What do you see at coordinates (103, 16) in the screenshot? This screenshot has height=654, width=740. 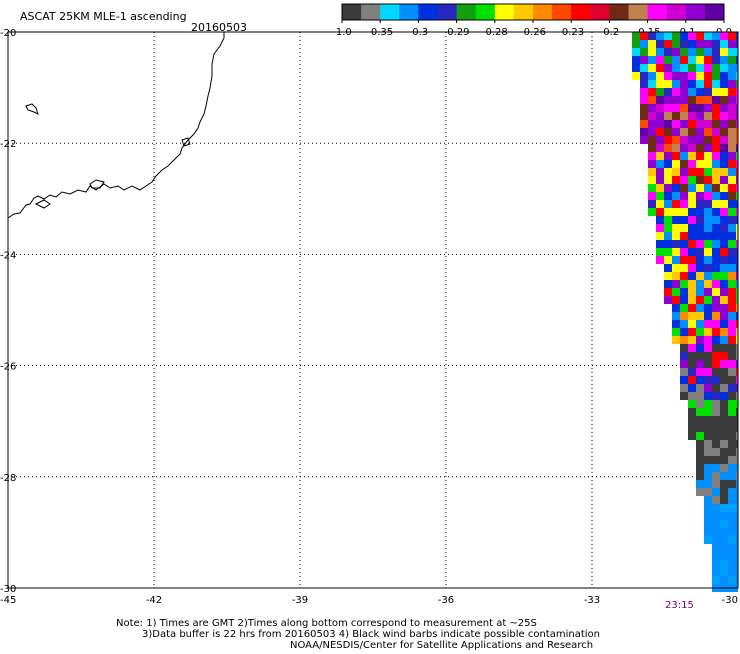 I see `map-title: ASCAT 25KM MLE-1 ascending` at bounding box center [103, 16].